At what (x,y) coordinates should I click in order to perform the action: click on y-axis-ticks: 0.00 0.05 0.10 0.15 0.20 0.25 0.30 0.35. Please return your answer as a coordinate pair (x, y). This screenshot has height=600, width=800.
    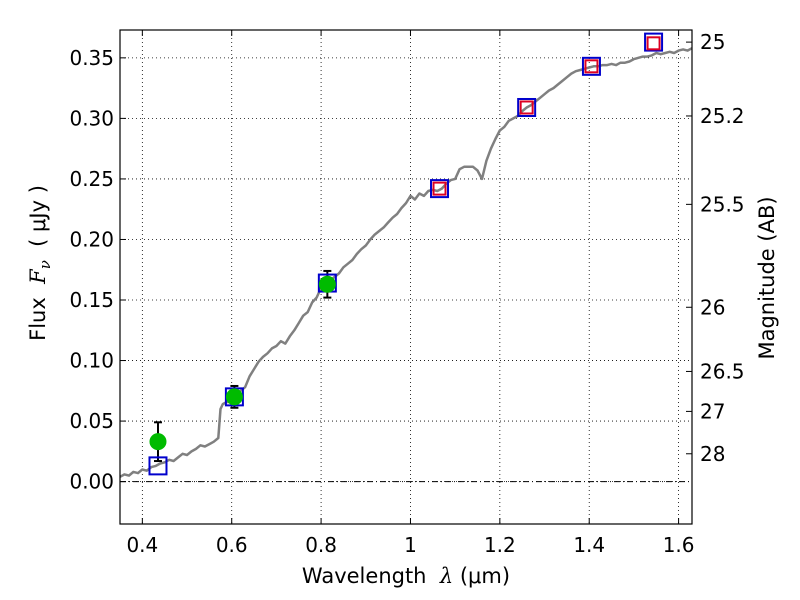
    Looking at the image, I should click on (97, 270).